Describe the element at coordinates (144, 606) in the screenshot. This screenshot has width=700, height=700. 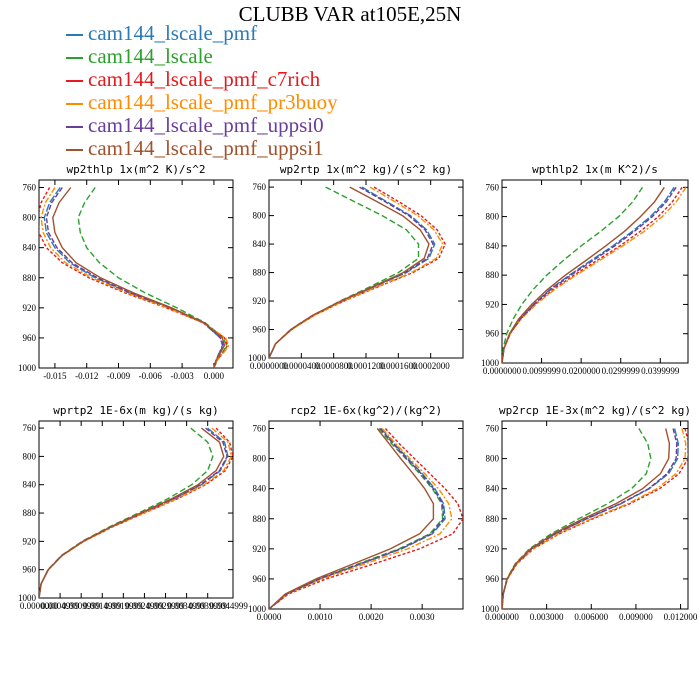
I see `x-tick-label: 0.0024999` at that location.